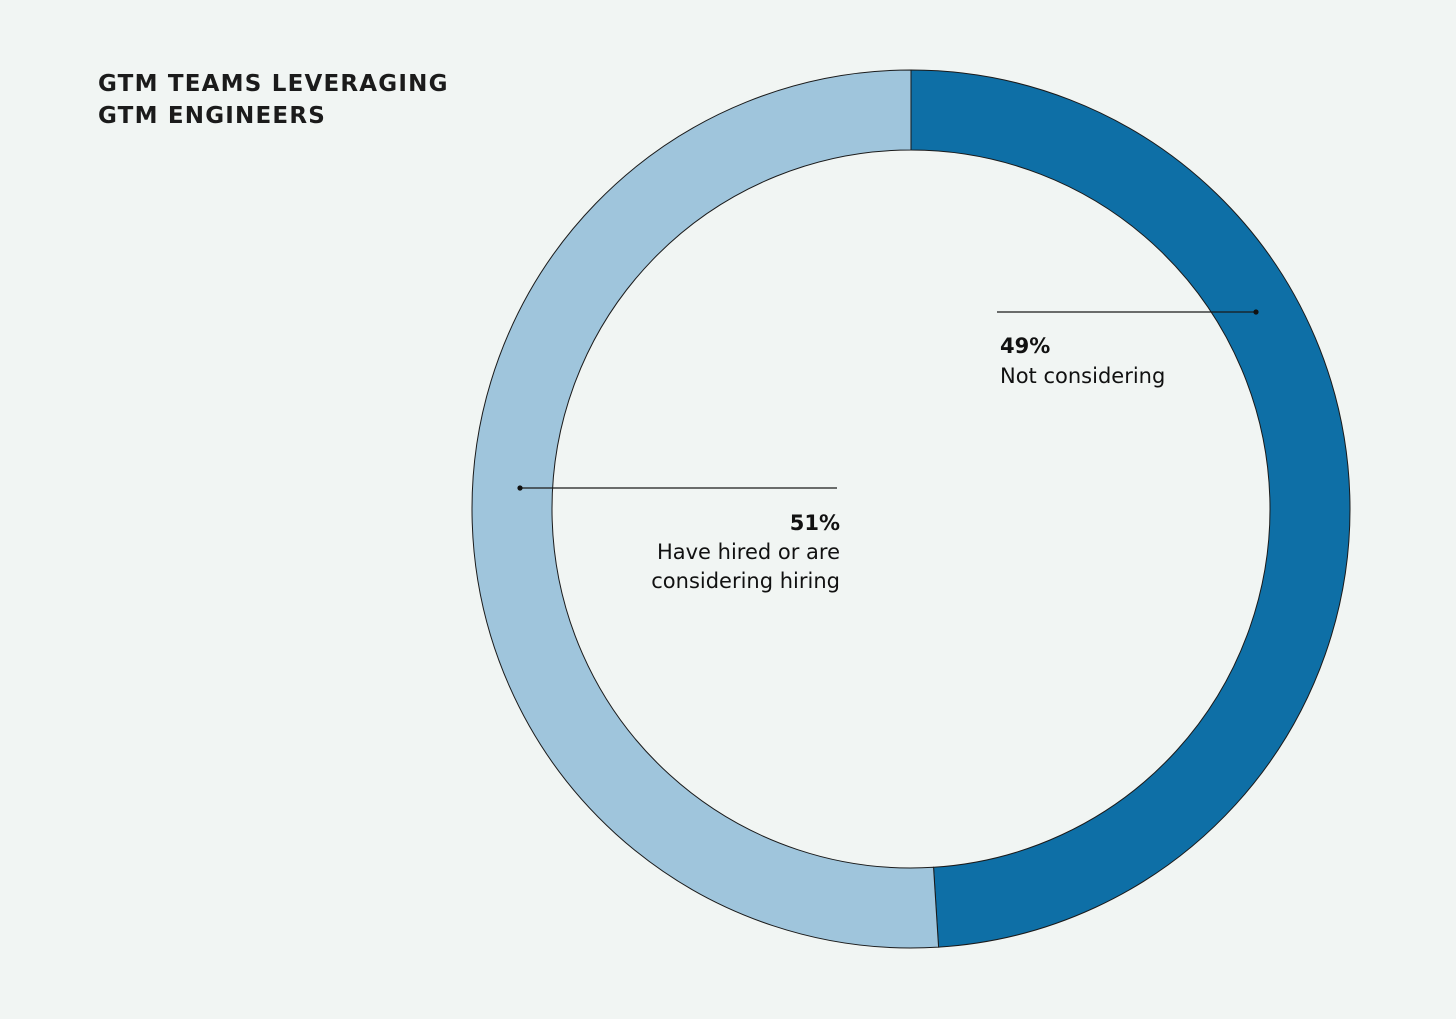  Describe the element at coordinates (212, 116) in the screenshot. I see `chart-title-line-2: GTM ENGINEERS` at that location.